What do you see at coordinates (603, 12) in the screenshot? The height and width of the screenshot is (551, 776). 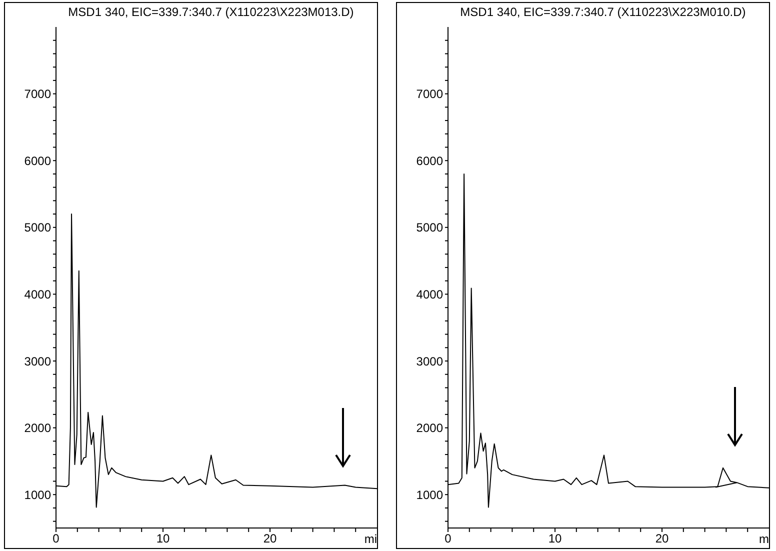 I see `chart-title: MSD1 340, EIC=339.7:340.7 (X110223\X223M010.D)` at bounding box center [603, 12].